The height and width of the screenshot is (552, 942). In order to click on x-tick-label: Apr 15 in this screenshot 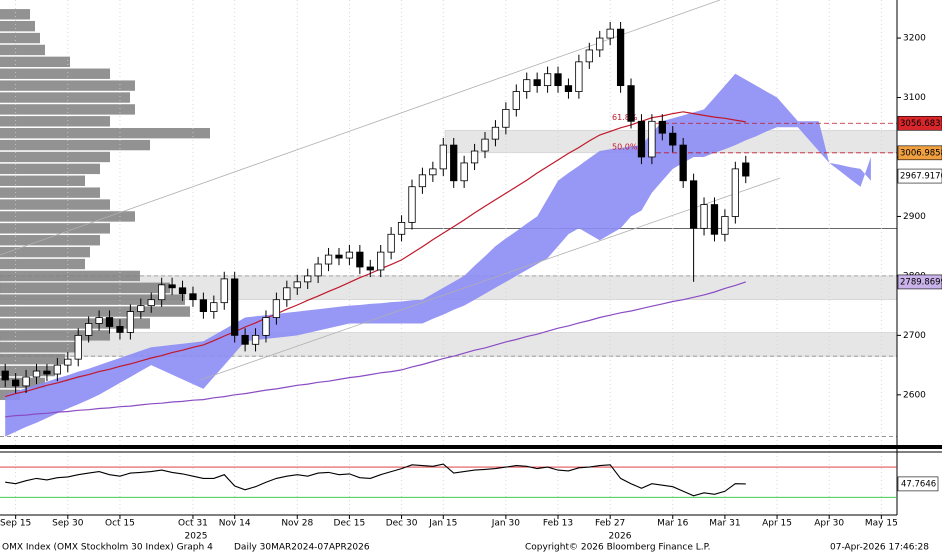, I will do `click(777, 524)`.